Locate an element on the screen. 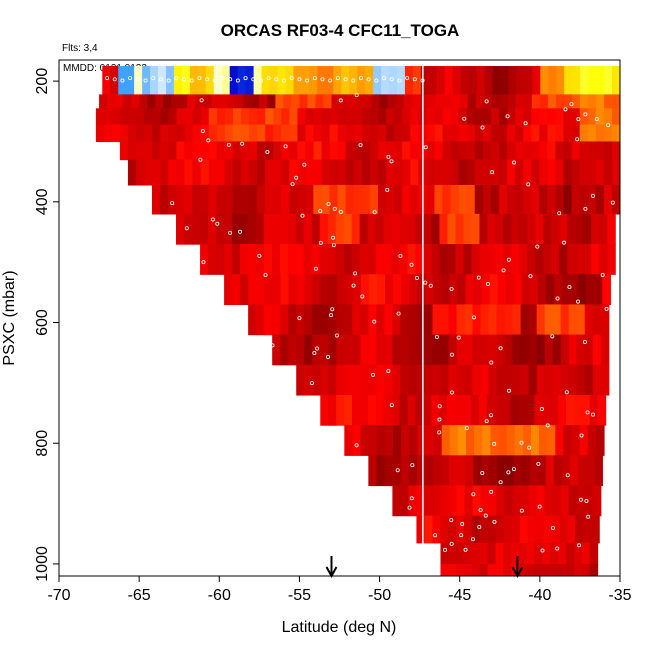 This screenshot has height=650, width=650. y-tick-label: 1000 is located at coordinates (42, 564).